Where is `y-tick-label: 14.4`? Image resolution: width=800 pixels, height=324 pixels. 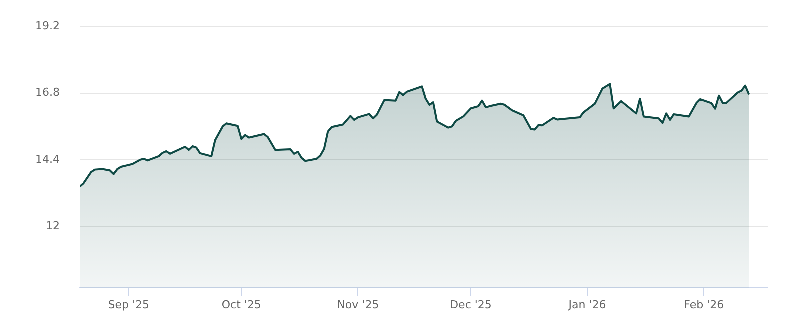
y-tick-label: 14.4 is located at coordinates (48, 159).